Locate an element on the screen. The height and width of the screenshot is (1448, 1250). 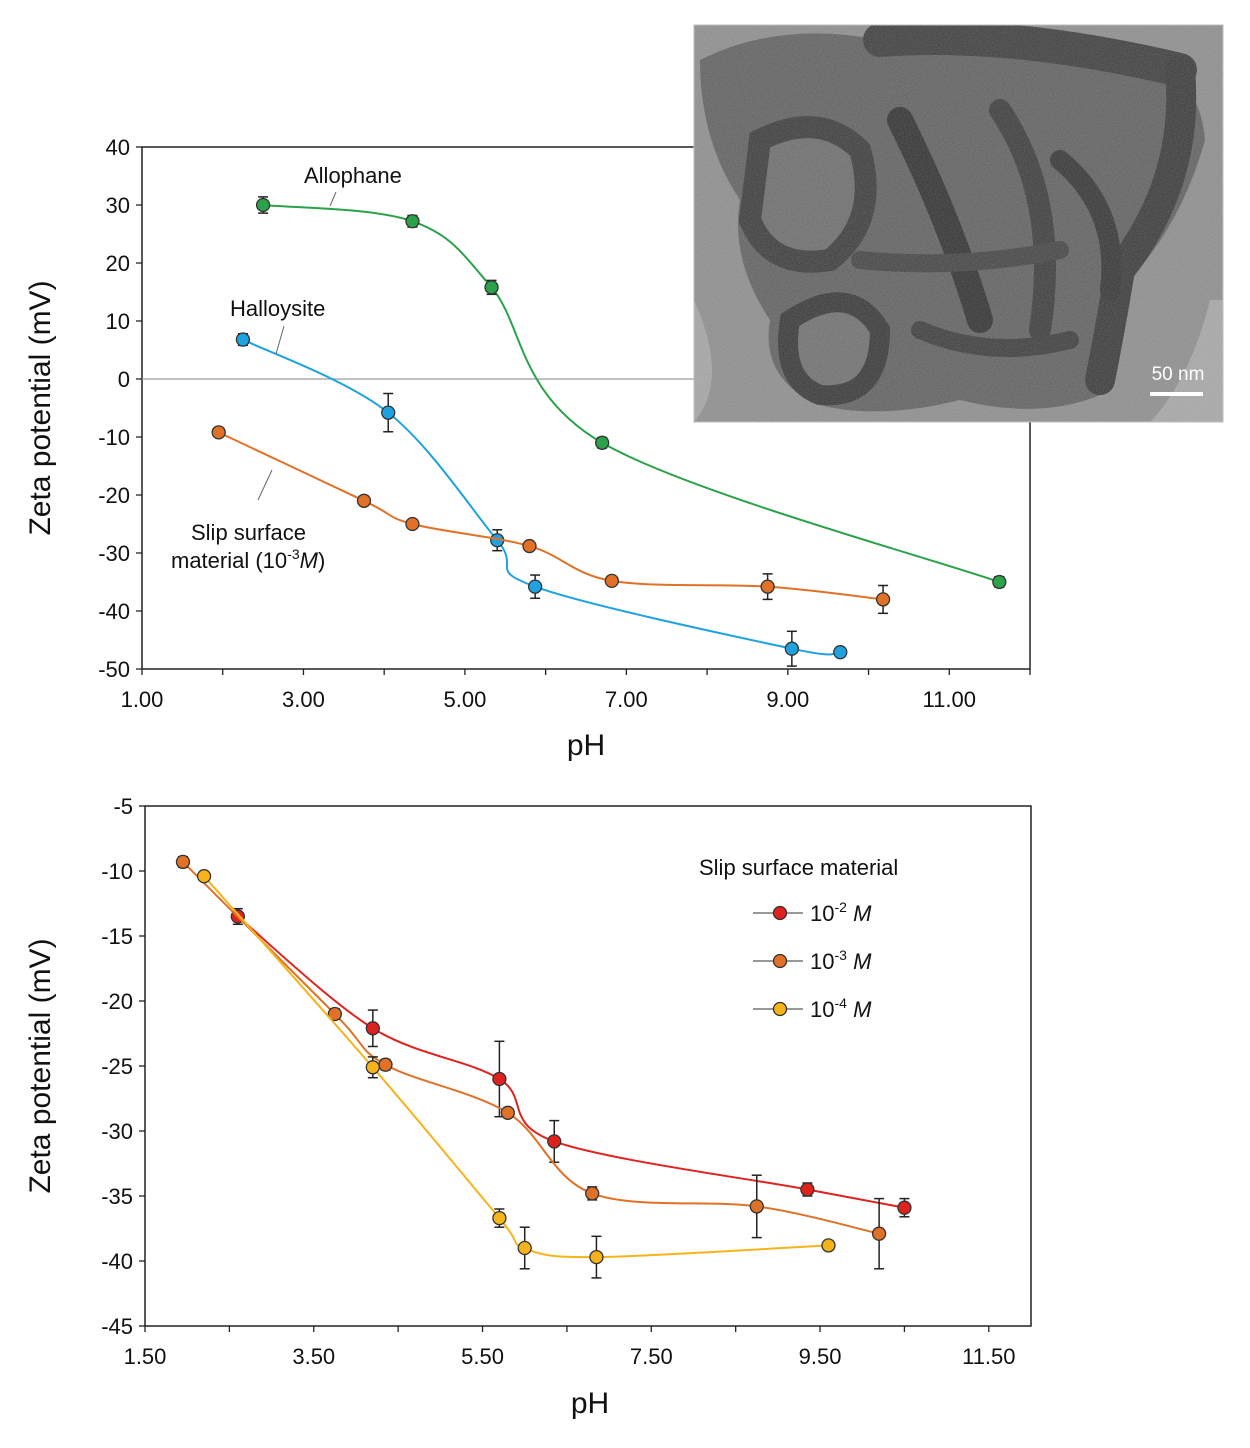
bottom-x-tick-label: 3.50 is located at coordinates (313, 1356).